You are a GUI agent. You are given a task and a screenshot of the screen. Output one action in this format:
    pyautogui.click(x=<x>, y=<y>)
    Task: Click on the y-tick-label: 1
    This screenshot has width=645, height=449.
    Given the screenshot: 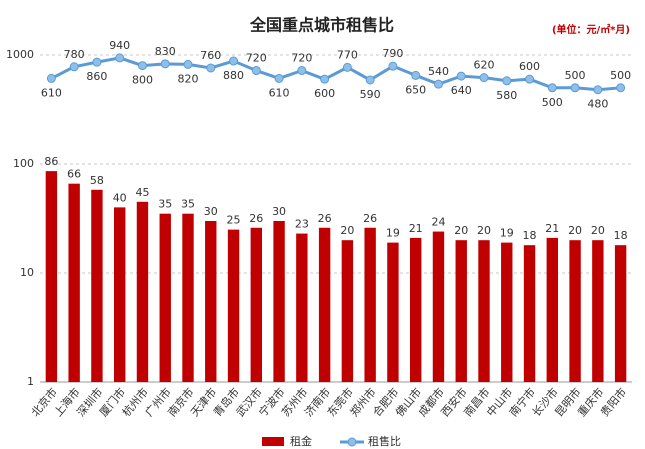 What is the action you would take?
    pyautogui.click(x=30, y=381)
    